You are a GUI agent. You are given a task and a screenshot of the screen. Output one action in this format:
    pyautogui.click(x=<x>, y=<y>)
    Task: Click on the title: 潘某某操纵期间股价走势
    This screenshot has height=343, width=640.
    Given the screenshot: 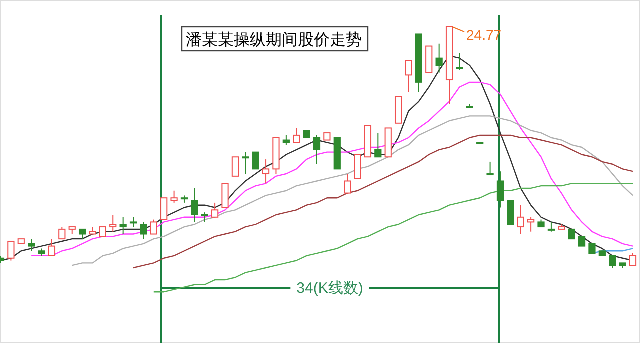 What is the action you would take?
    pyautogui.click(x=275, y=39)
    